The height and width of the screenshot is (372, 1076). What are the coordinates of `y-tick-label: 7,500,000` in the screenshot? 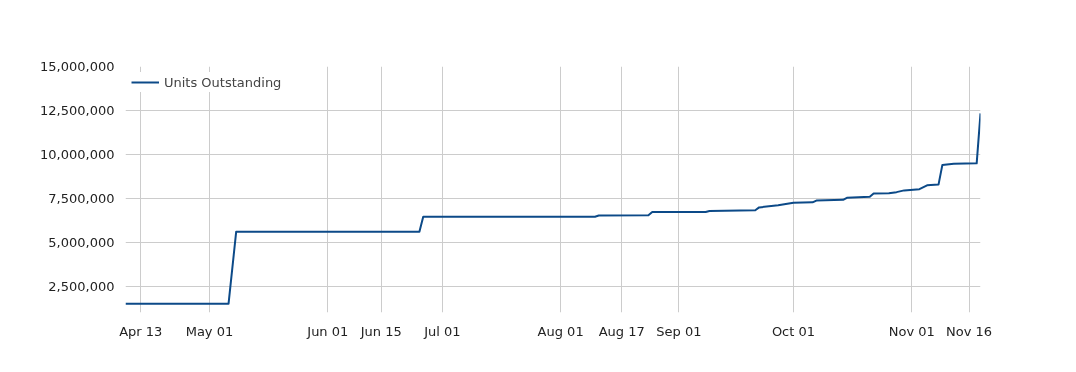 It's located at (81, 198).